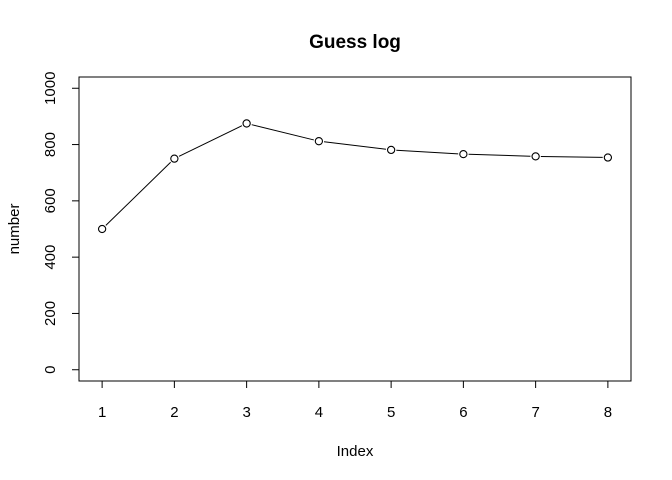 The height and width of the screenshot is (480, 672). What do you see at coordinates (50, 144) in the screenshot?
I see `y-tick-label: 800` at bounding box center [50, 144].